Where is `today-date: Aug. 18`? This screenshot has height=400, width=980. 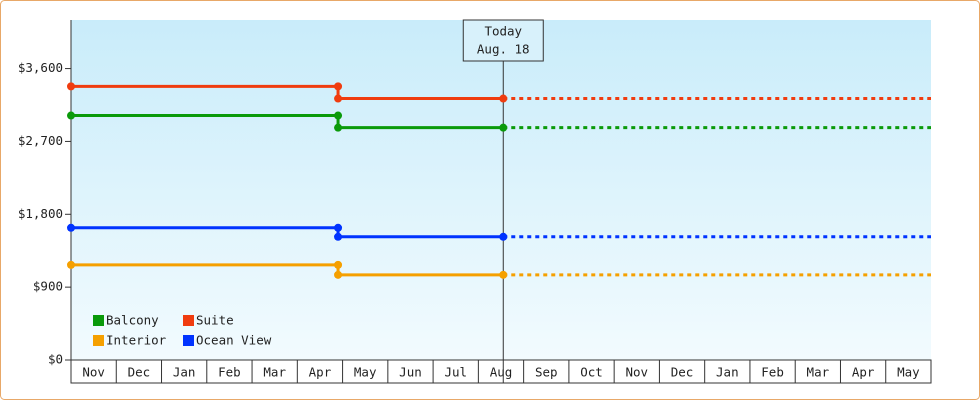
today-date: Aug. 18 is located at coordinates (503, 49).